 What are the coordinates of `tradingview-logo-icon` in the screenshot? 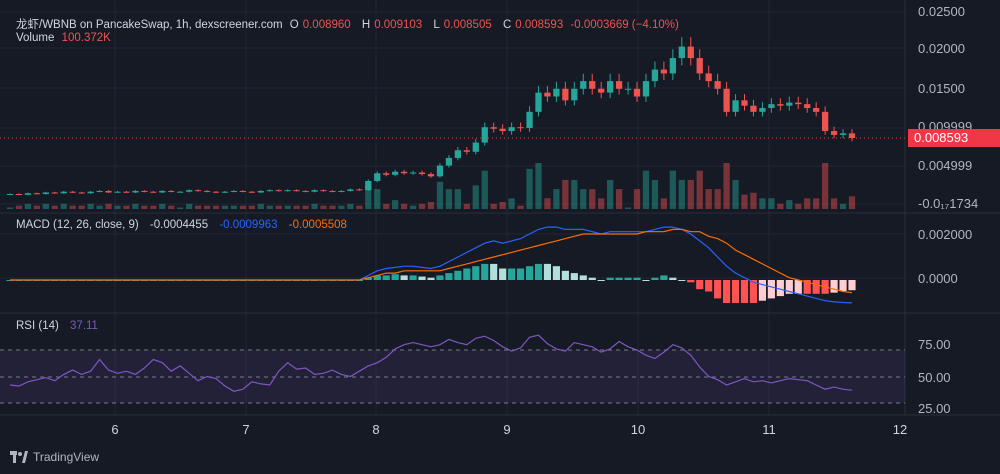 It's located at (19, 457).